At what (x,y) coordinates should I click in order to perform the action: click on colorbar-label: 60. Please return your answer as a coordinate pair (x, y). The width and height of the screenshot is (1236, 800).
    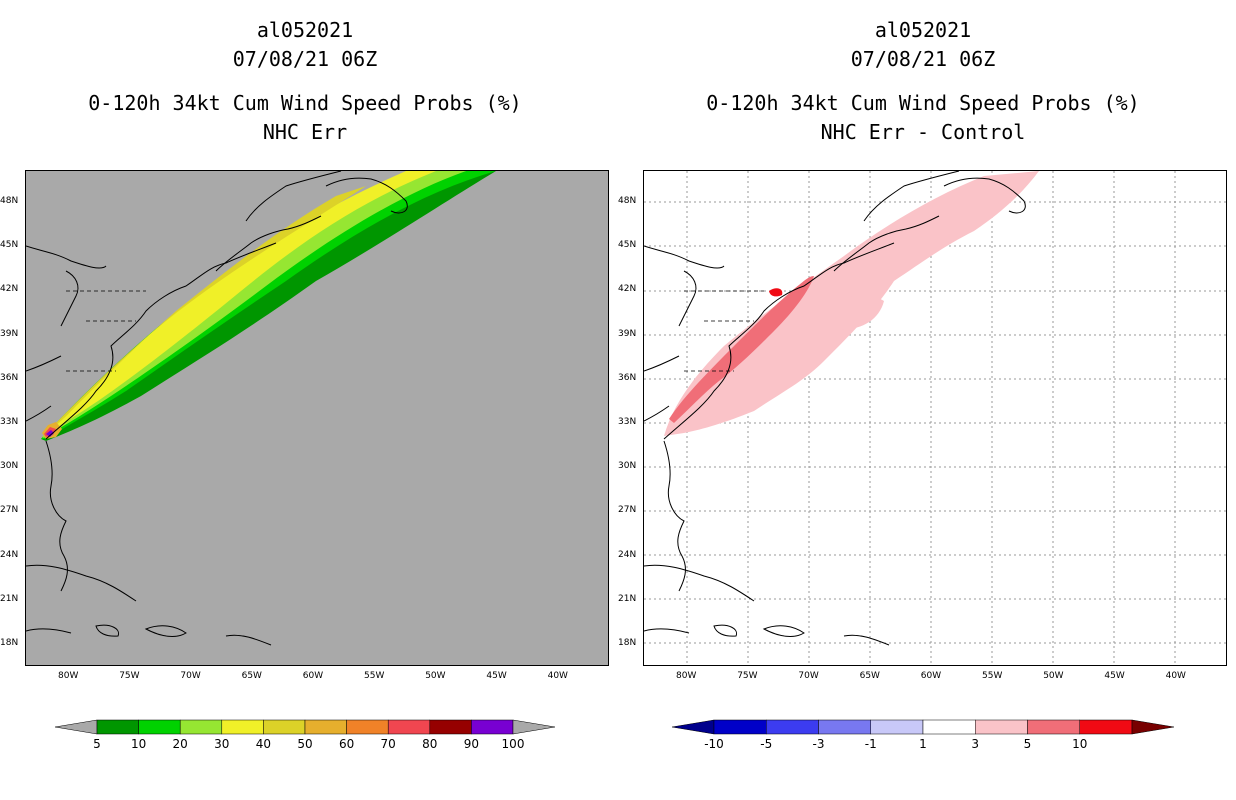
    Looking at the image, I should click on (346, 744).